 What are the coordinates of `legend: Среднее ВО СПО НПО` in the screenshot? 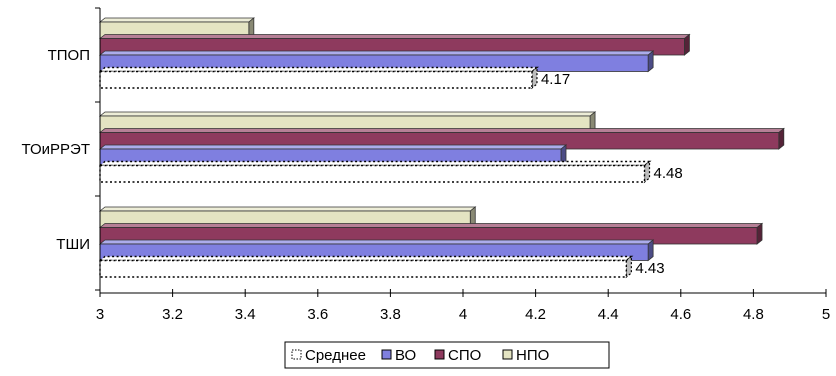 It's located at (447, 355).